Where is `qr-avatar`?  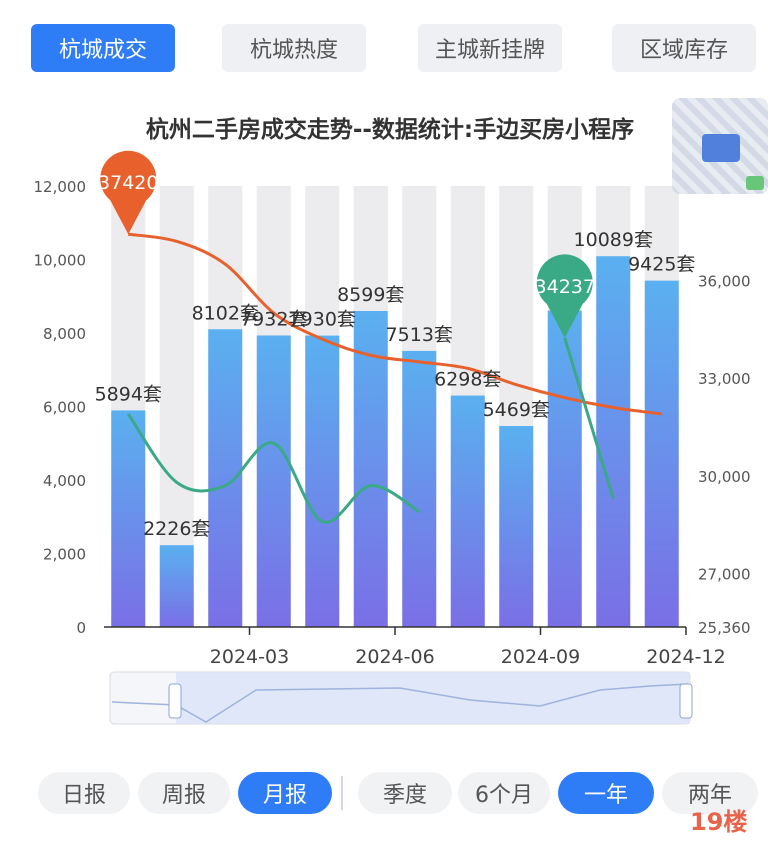 qr-avatar is located at coordinates (720, 146).